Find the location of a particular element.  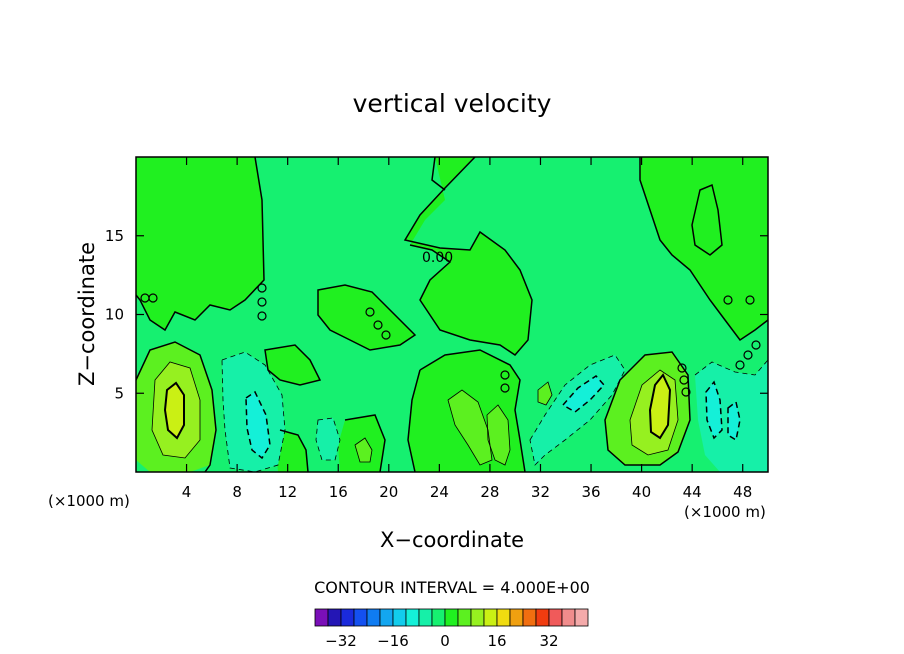

y-tick-label: 10 is located at coordinates (114, 315).